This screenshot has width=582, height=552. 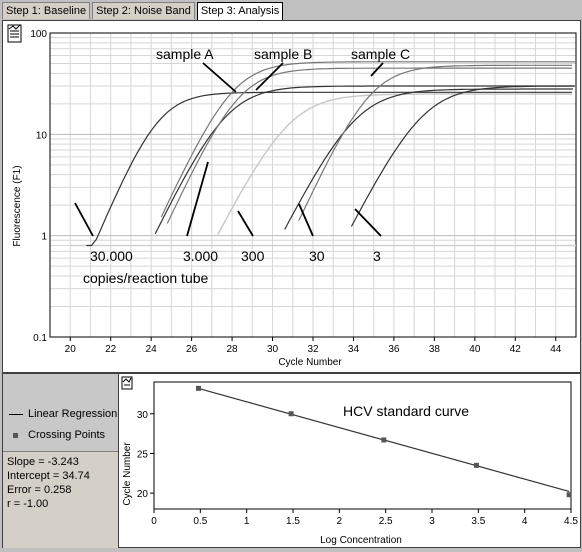 What do you see at coordinates (361, 540) in the screenshot?
I see `x-axis-title: Log Concentration` at bounding box center [361, 540].